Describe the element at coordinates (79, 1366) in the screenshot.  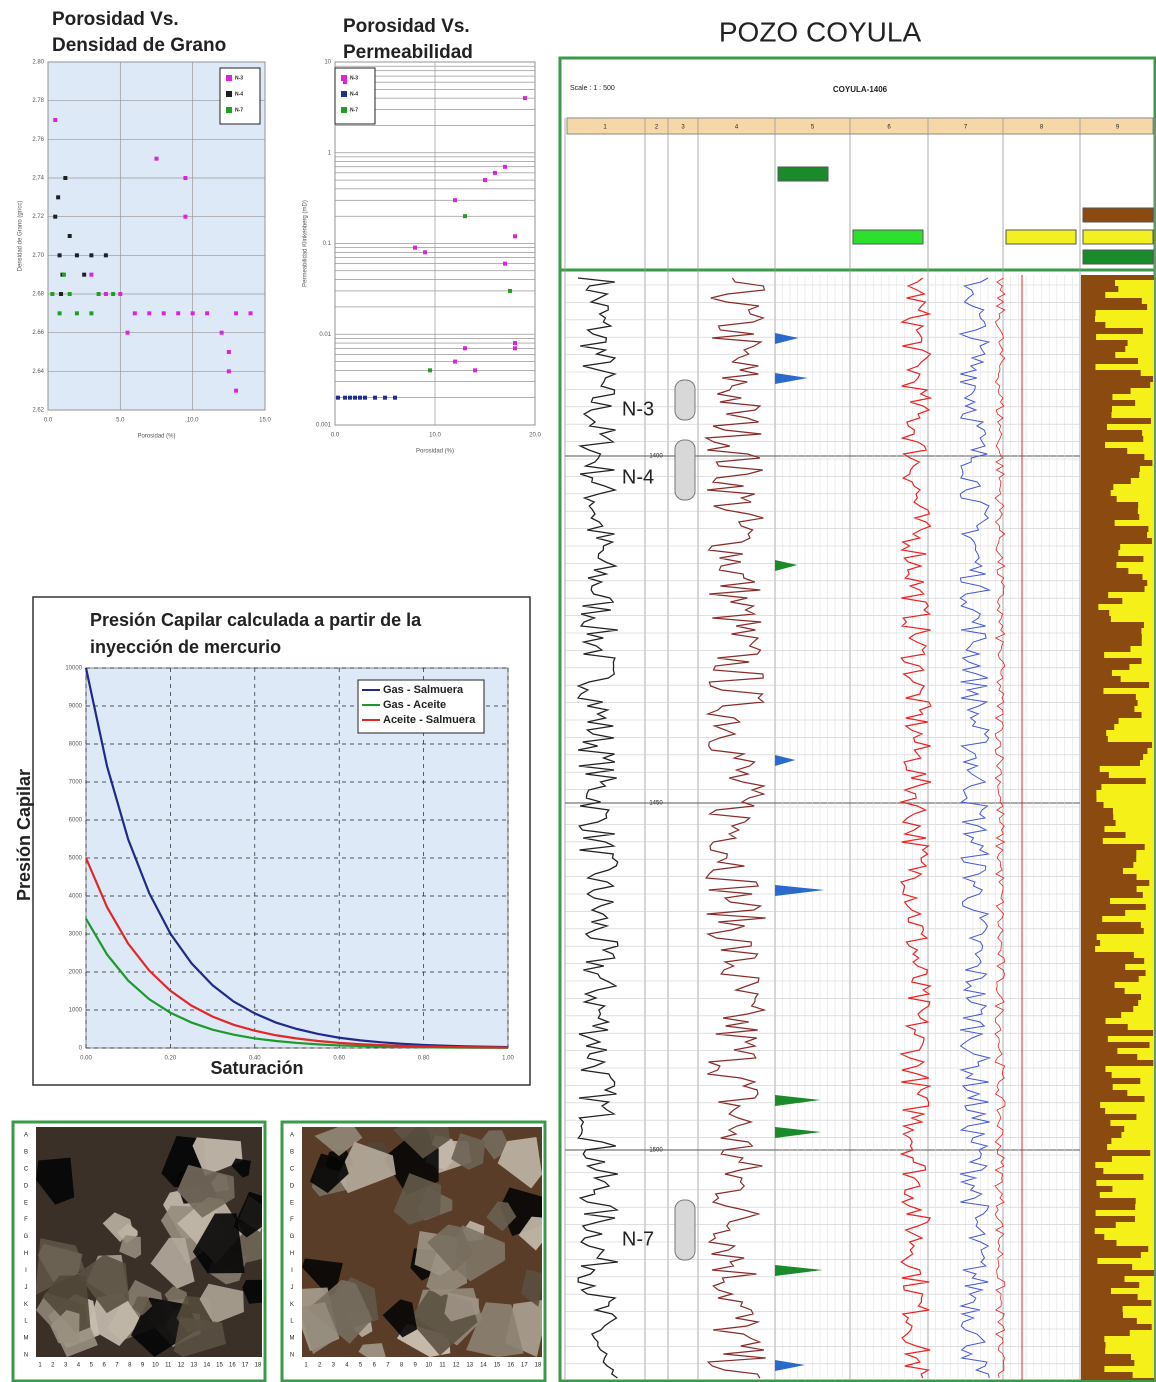
I see `column-label: 4` at that location.